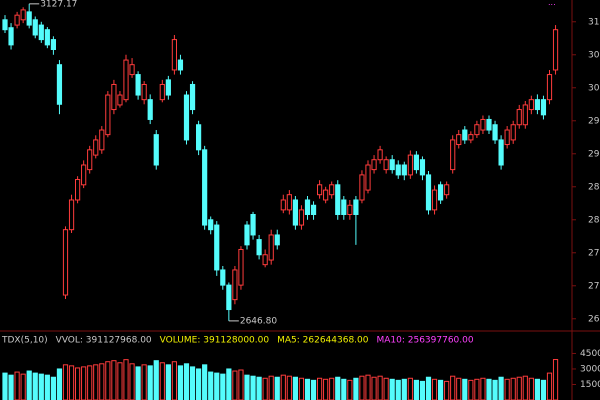 Image resolution: width=600 pixels, height=400 pixels. What do you see at coordinates (215, 341) in the screenshot?
I see `indicator-label: VOLUME: 391128000.00` at bounding box center [215, 341].